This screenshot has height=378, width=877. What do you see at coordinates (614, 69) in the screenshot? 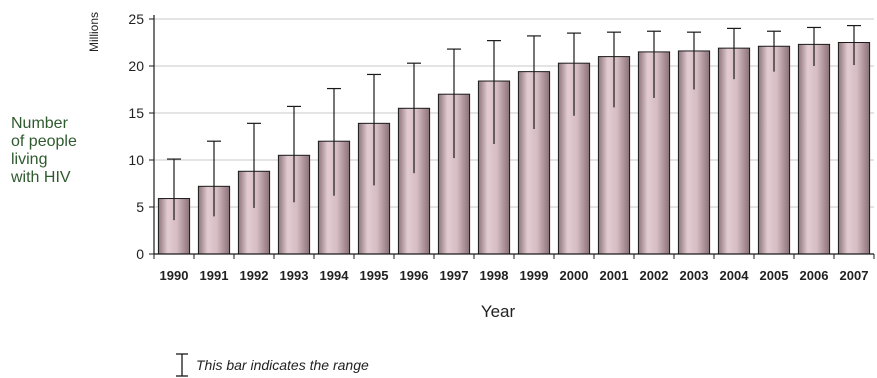
I see `error-bar-2001` at bounding box center [614, 69].